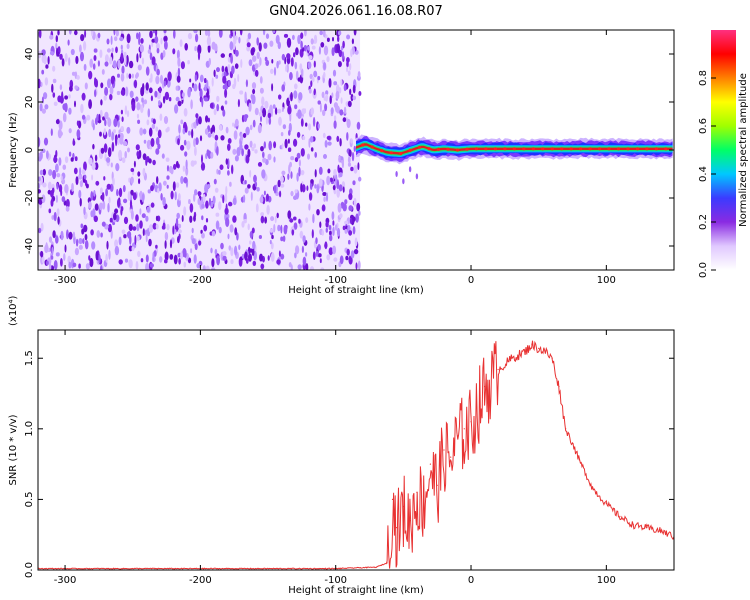  I want to click on colorbar-tick-label: 0.8, so click(703, 78).